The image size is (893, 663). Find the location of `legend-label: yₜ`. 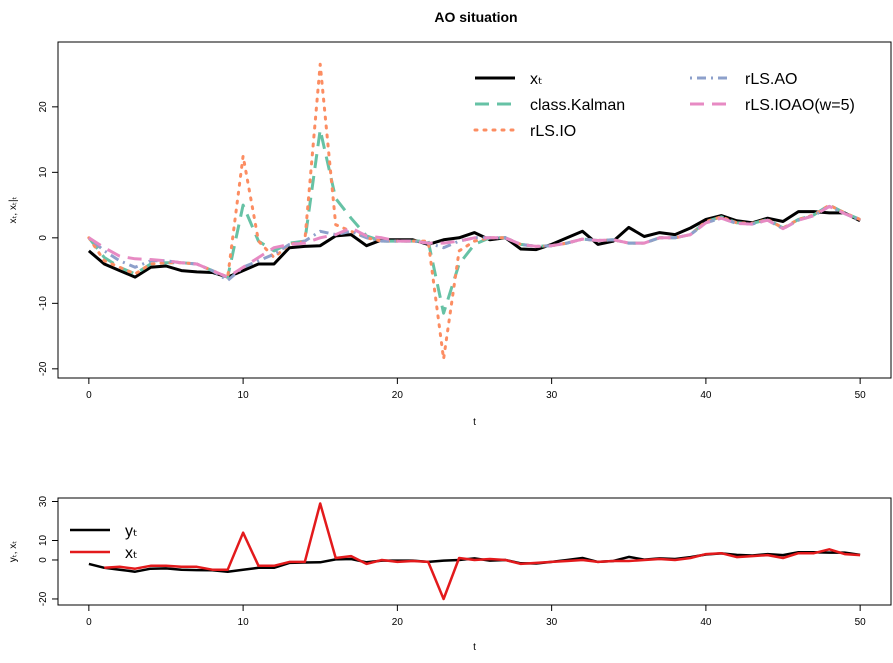

legend-label: yₜ is located at coordinates (131, 531).